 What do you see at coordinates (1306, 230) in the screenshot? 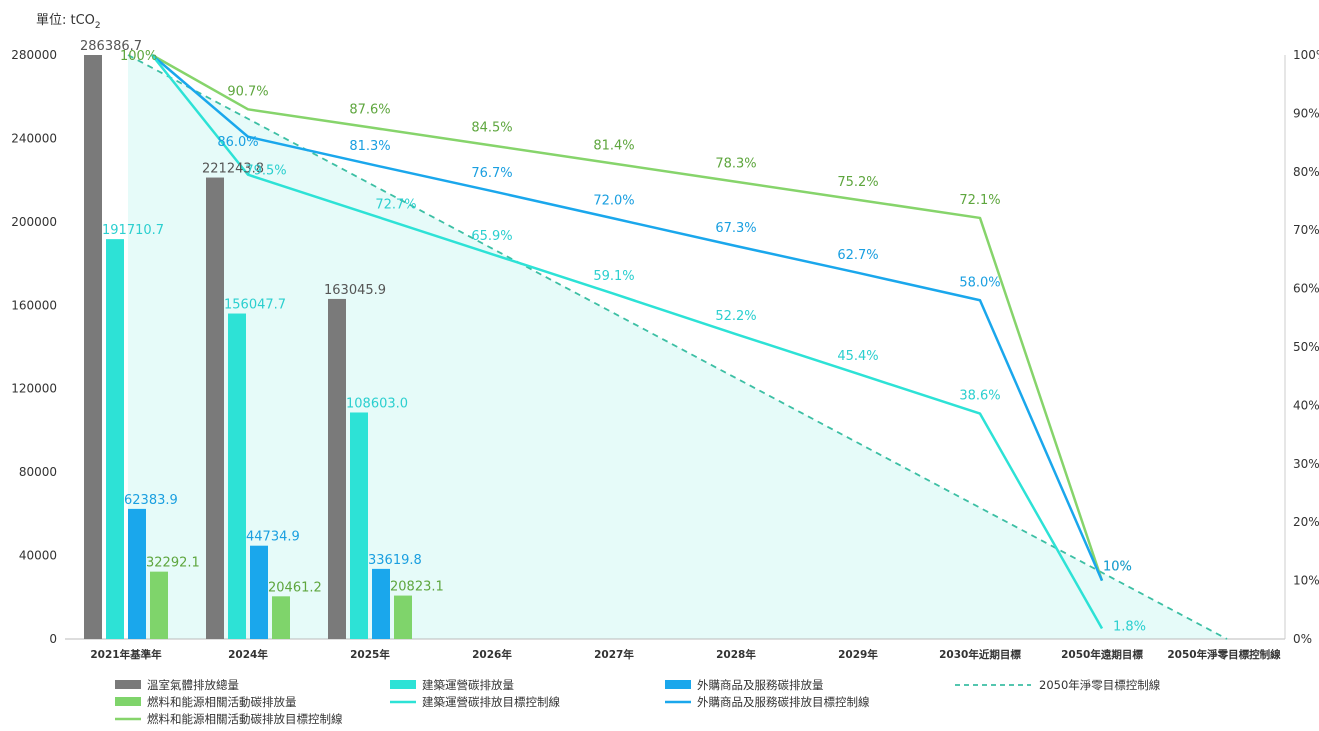
I see `y2-tick-label: 70%` at bounding box center [1306, 230].